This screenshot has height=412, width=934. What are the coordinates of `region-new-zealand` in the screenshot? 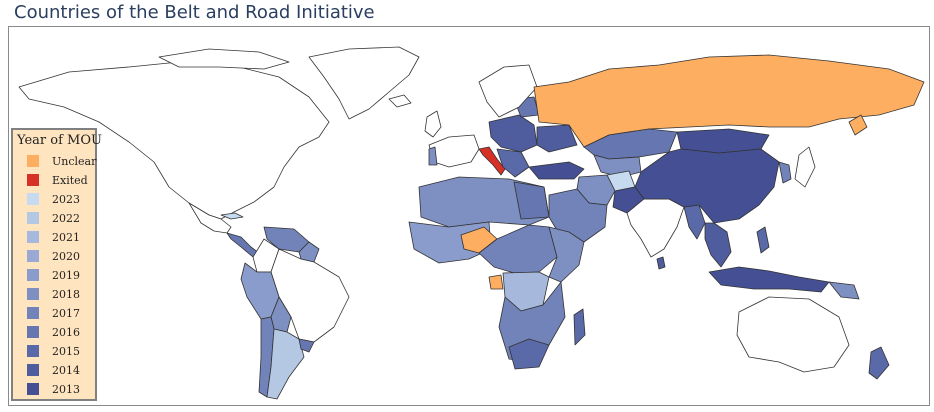 It's located at (879, 363).